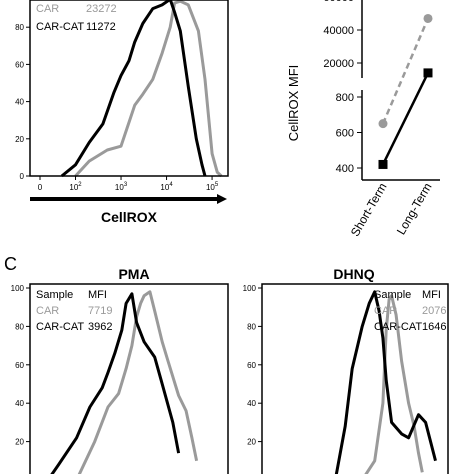 The width and height of the screenshot is (474, 474). Describe the element at coordinates (250, 288) in the screenshot. I see `dhnq-y-tick-label: 100` at that location.